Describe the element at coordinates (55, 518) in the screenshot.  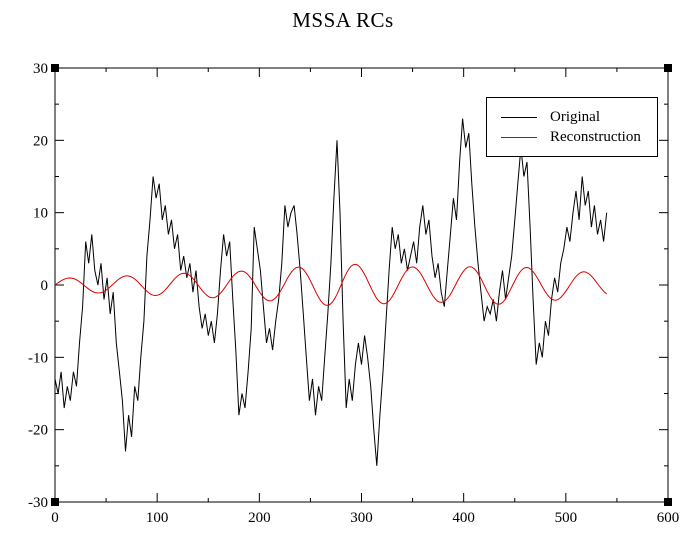
I see `x-tick-label: 0` at that location.